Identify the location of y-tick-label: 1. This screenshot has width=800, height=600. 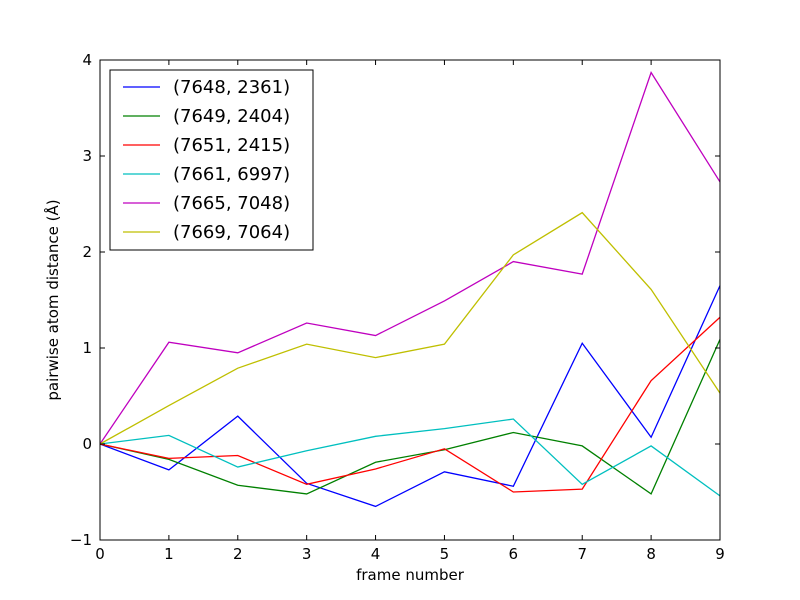
(87, 348).